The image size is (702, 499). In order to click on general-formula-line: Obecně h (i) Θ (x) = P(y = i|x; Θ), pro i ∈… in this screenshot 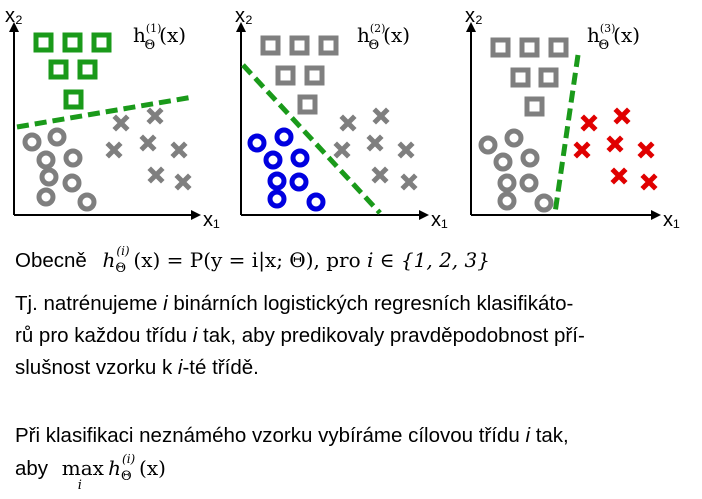, I will do `click(252, 260)`.